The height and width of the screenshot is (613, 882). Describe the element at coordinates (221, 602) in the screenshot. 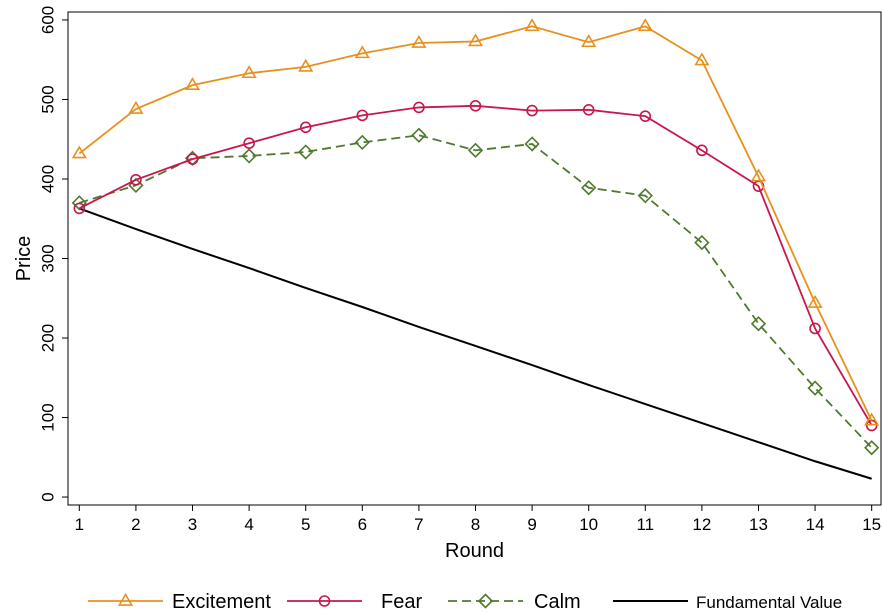

I see `legend-label: Excitement` at that location.